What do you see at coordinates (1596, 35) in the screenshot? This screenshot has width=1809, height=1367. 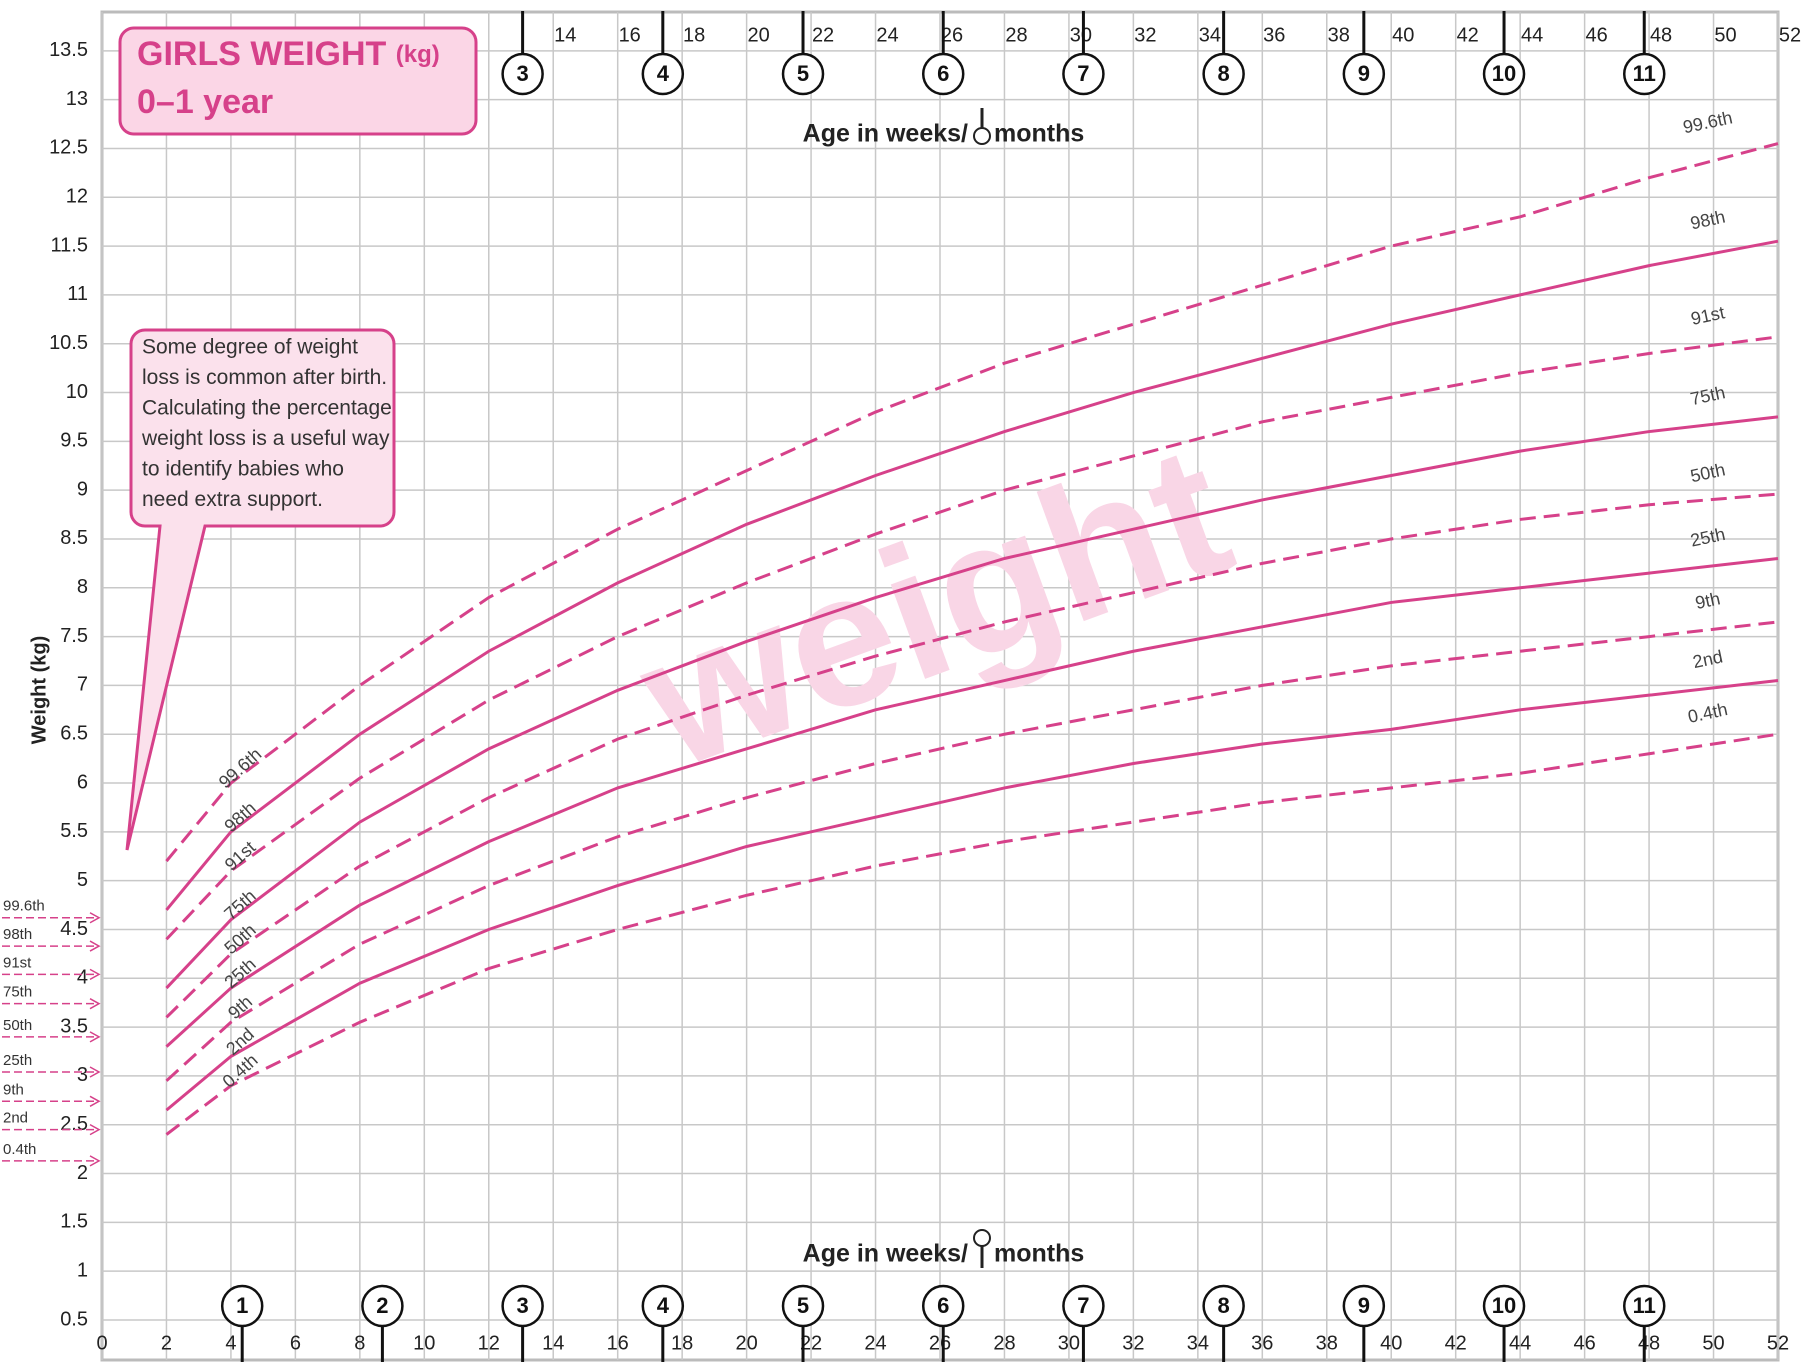 I see `x-tick-label-top: 46` at bounding box center [1596, 35].